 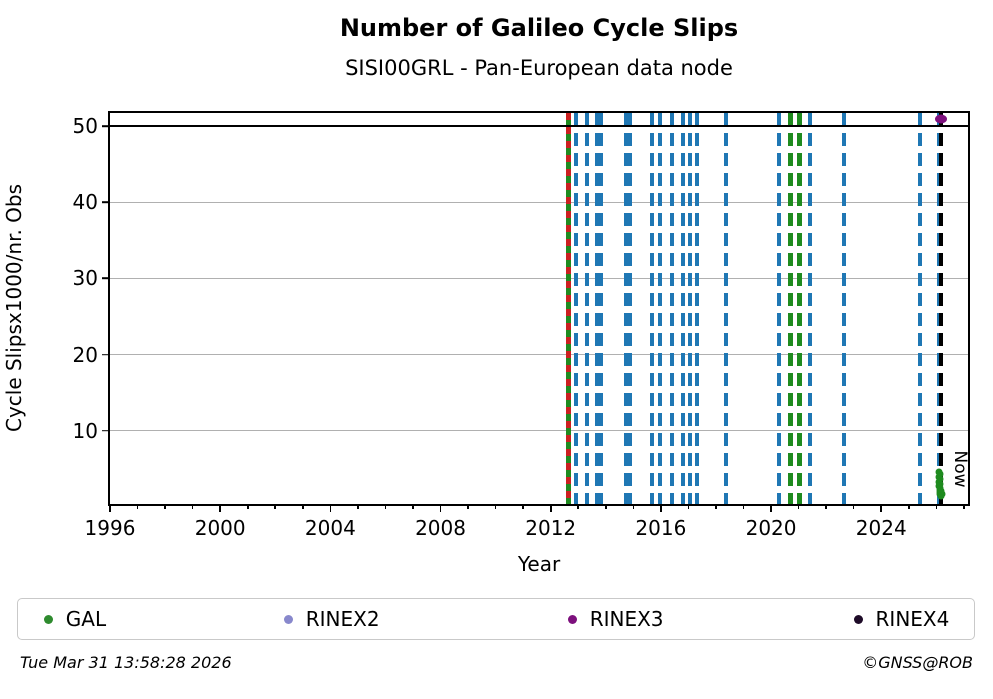 I want to click on legend-item-gal: GAL, so click(x=75, y=619).